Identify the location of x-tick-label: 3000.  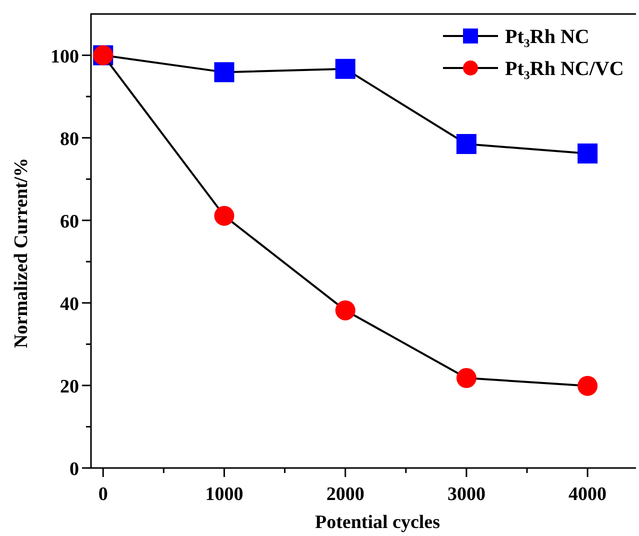
(466, 494).